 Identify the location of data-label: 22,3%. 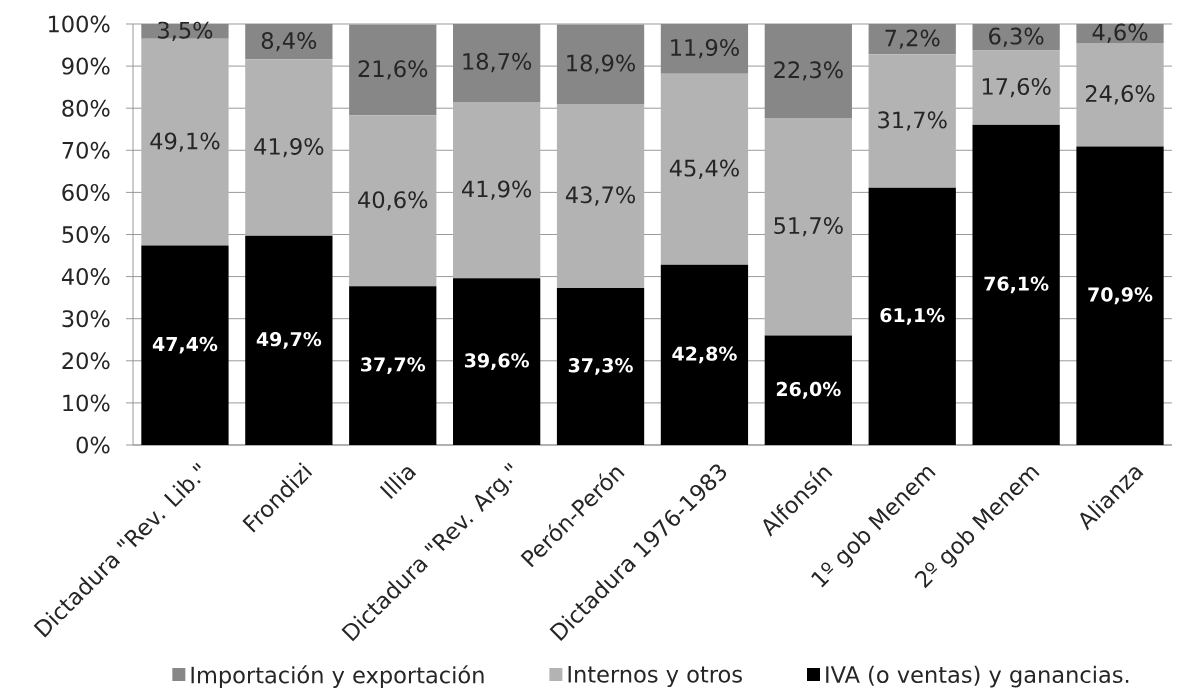
(808, 71).